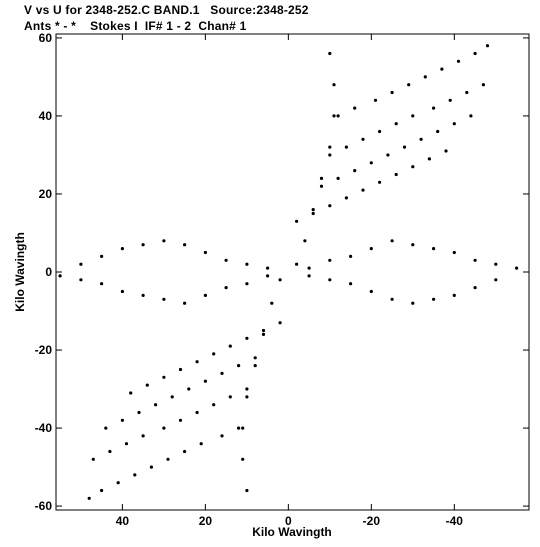 The width and height of the screenshot is (540, 547). Describe the element at coordinates (44, 506) in the screenshot. I see `y-tick-label: -60` at that location.